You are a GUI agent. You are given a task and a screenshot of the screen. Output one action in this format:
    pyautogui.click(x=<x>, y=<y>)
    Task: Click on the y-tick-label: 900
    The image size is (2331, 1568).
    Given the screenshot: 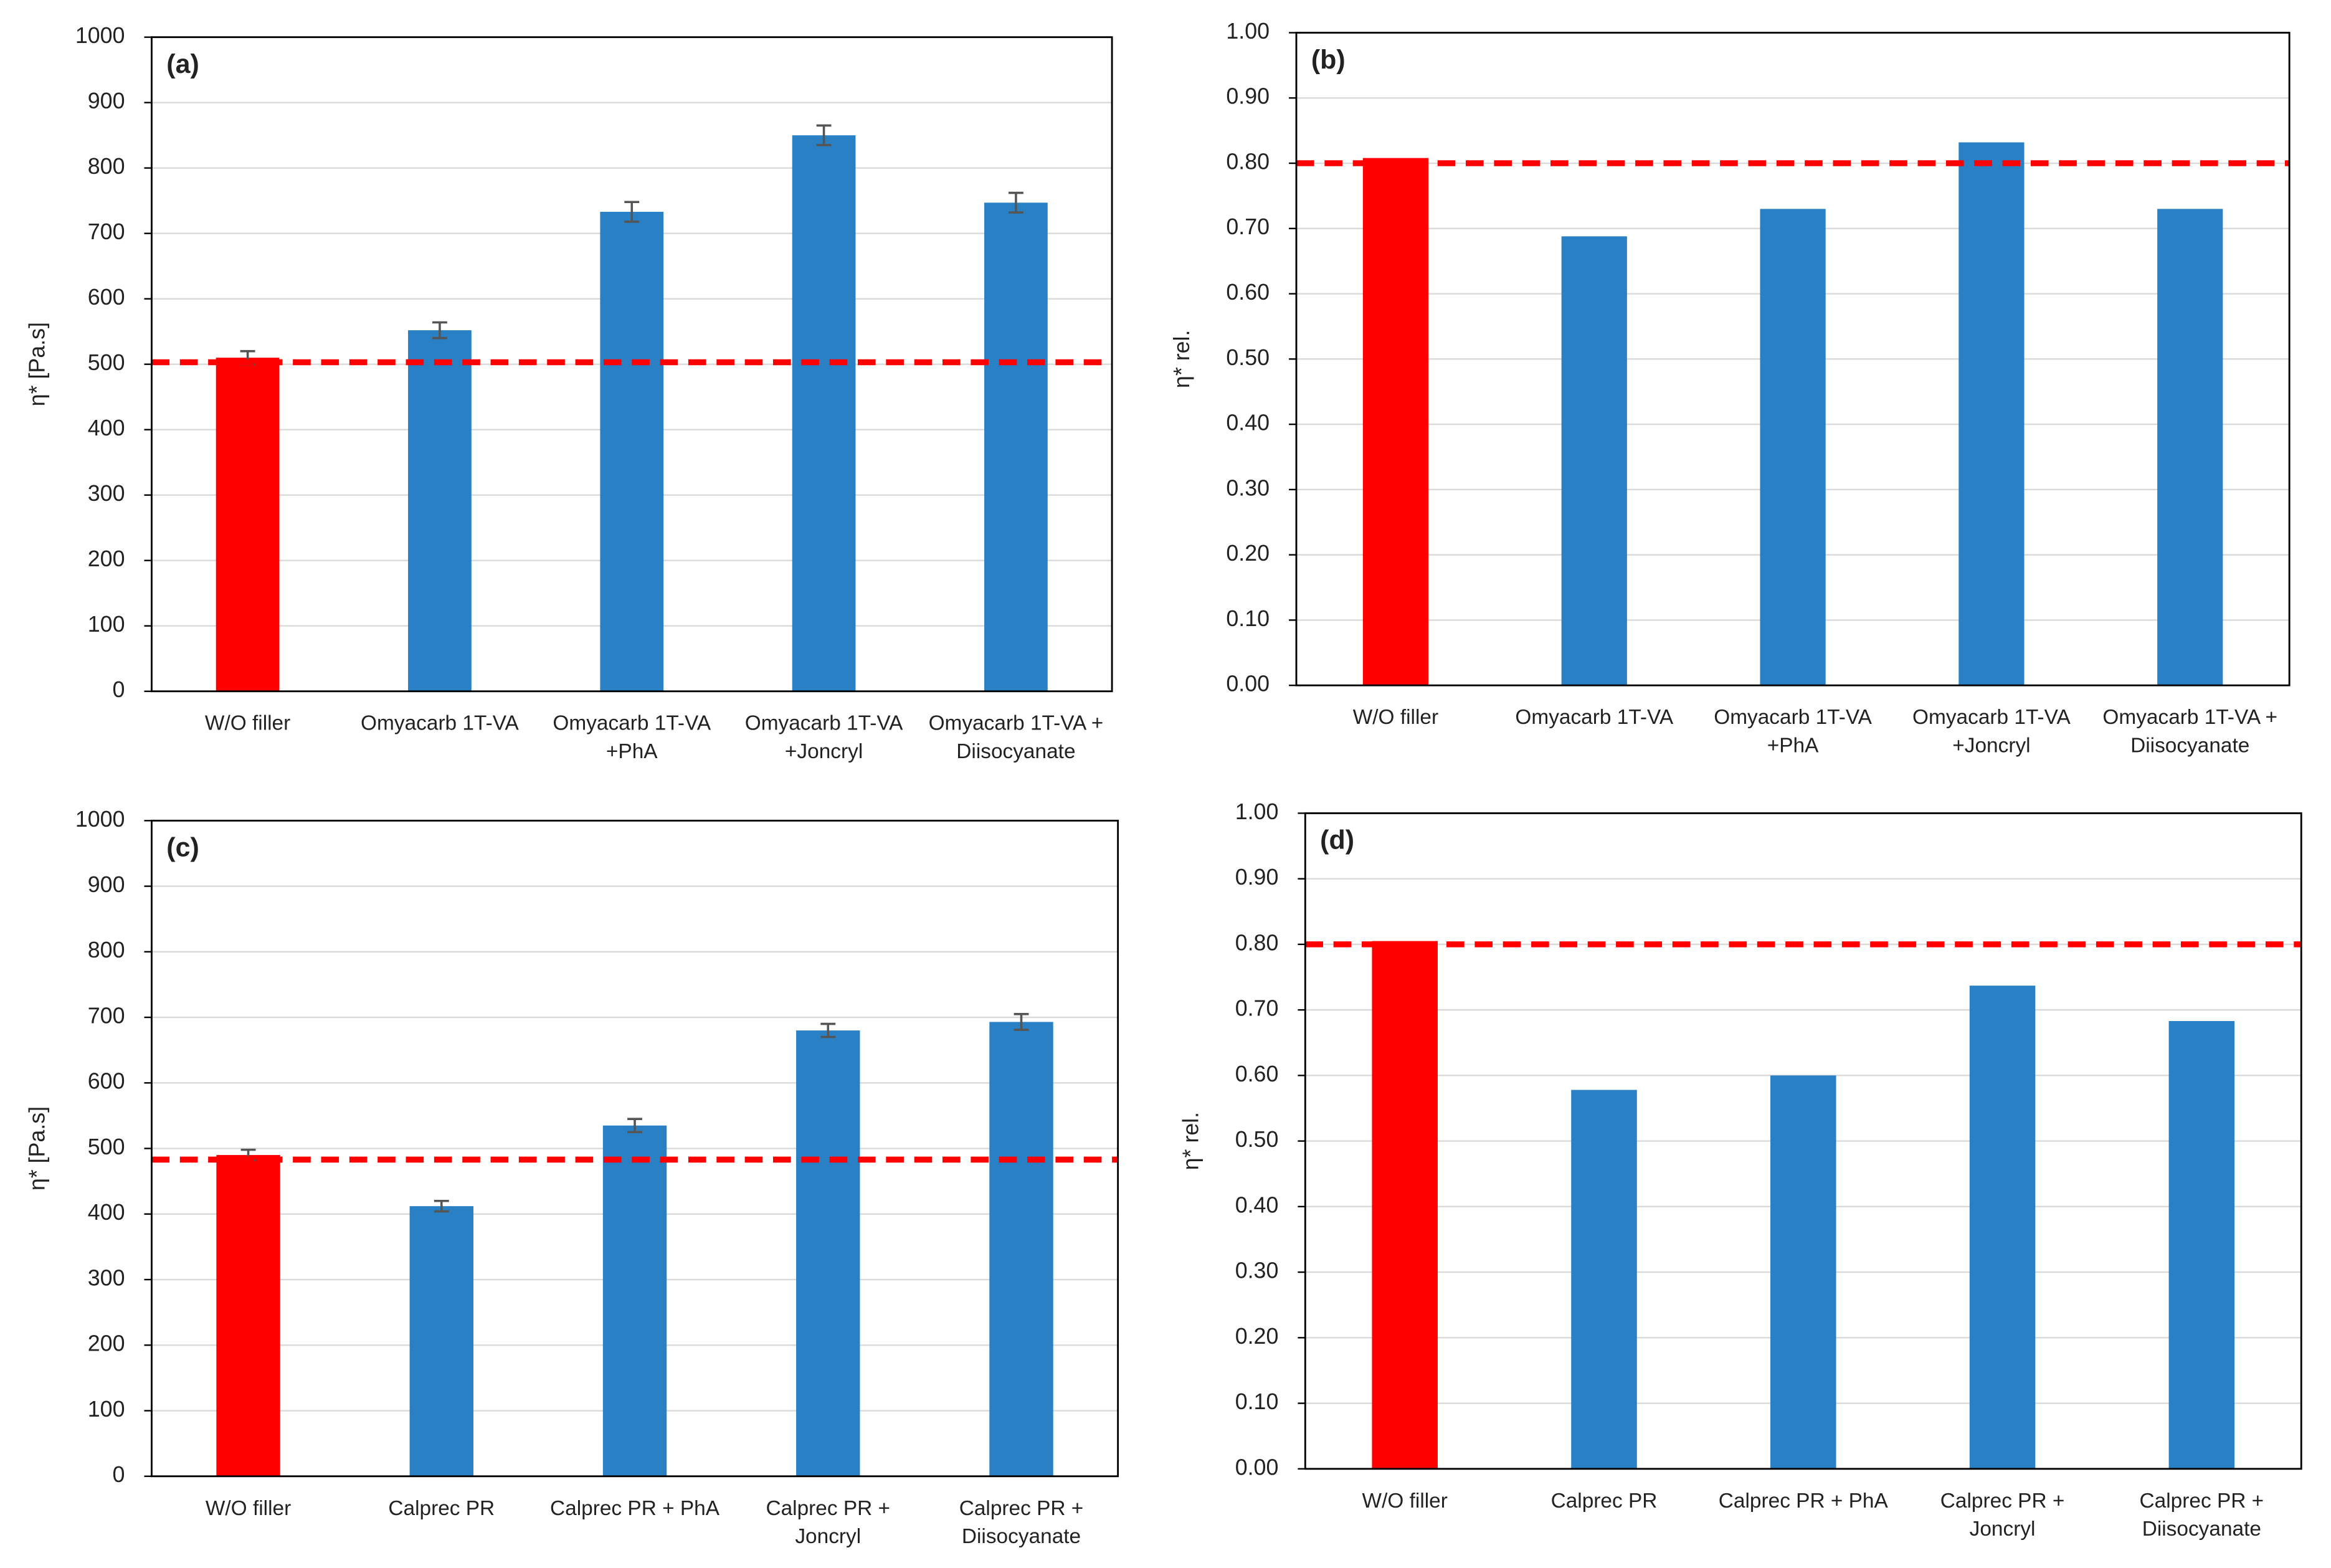 What is the action you would take?
    pyautogui.click(x=107, y=884)
    